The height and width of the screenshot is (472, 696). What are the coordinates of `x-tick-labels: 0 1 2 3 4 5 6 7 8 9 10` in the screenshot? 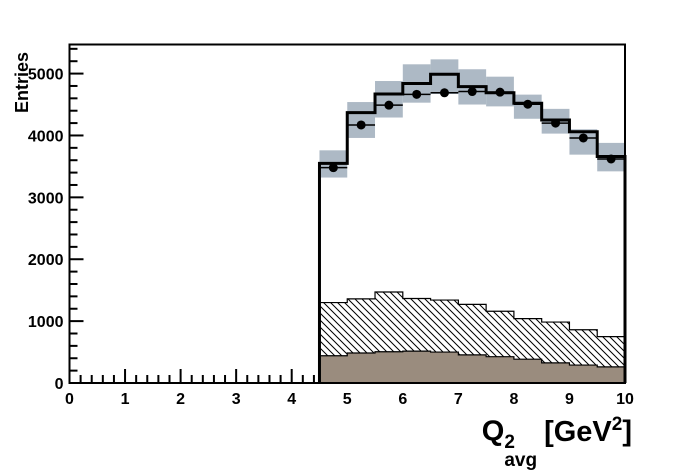 It's located at (349, 399).